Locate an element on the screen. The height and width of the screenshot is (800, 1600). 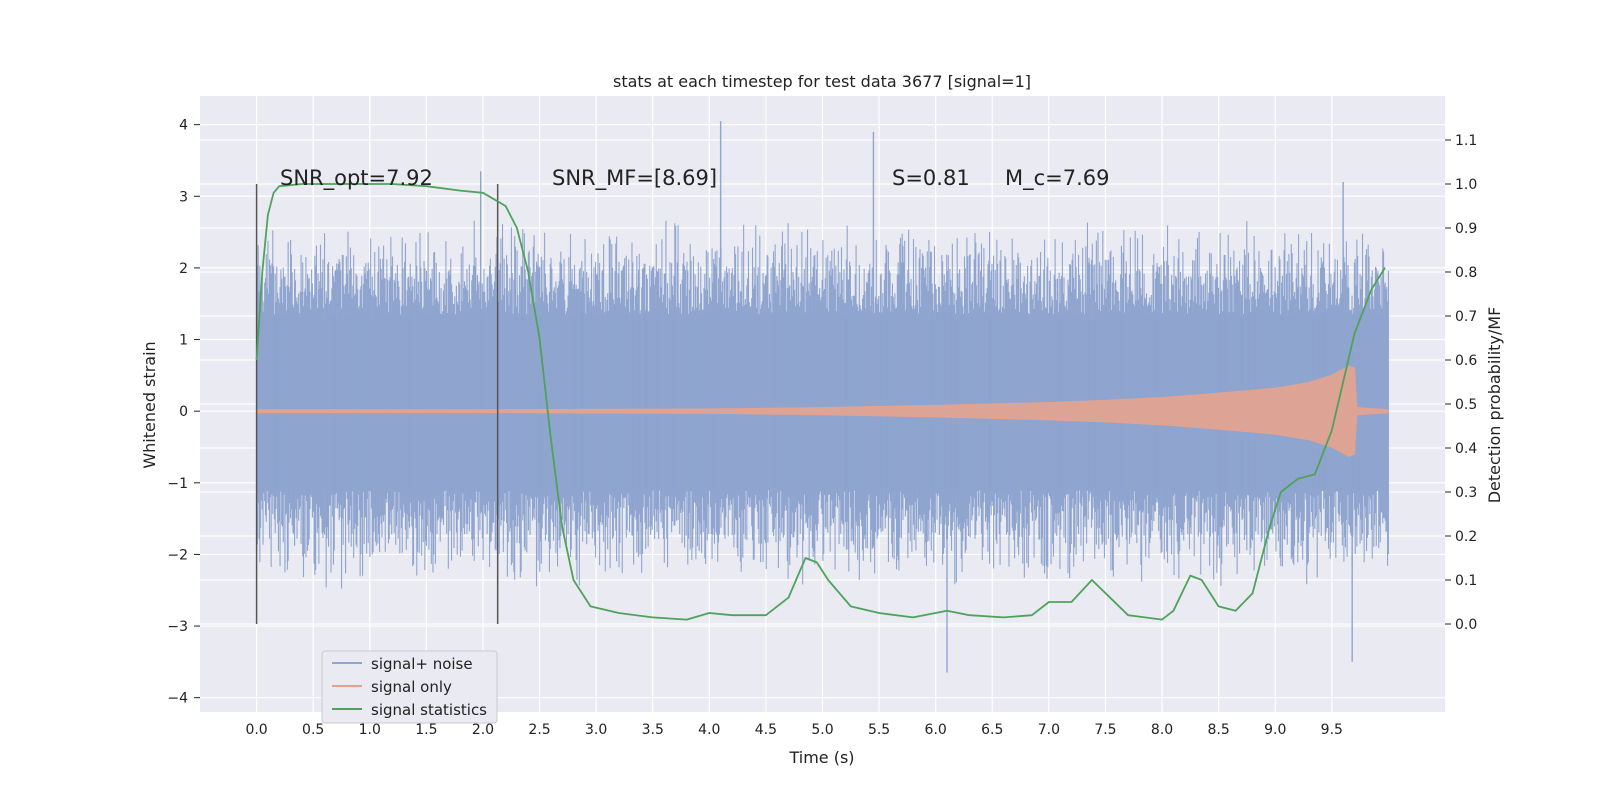
x-tick-label: 5.5 is located at coordinates (879, 730).